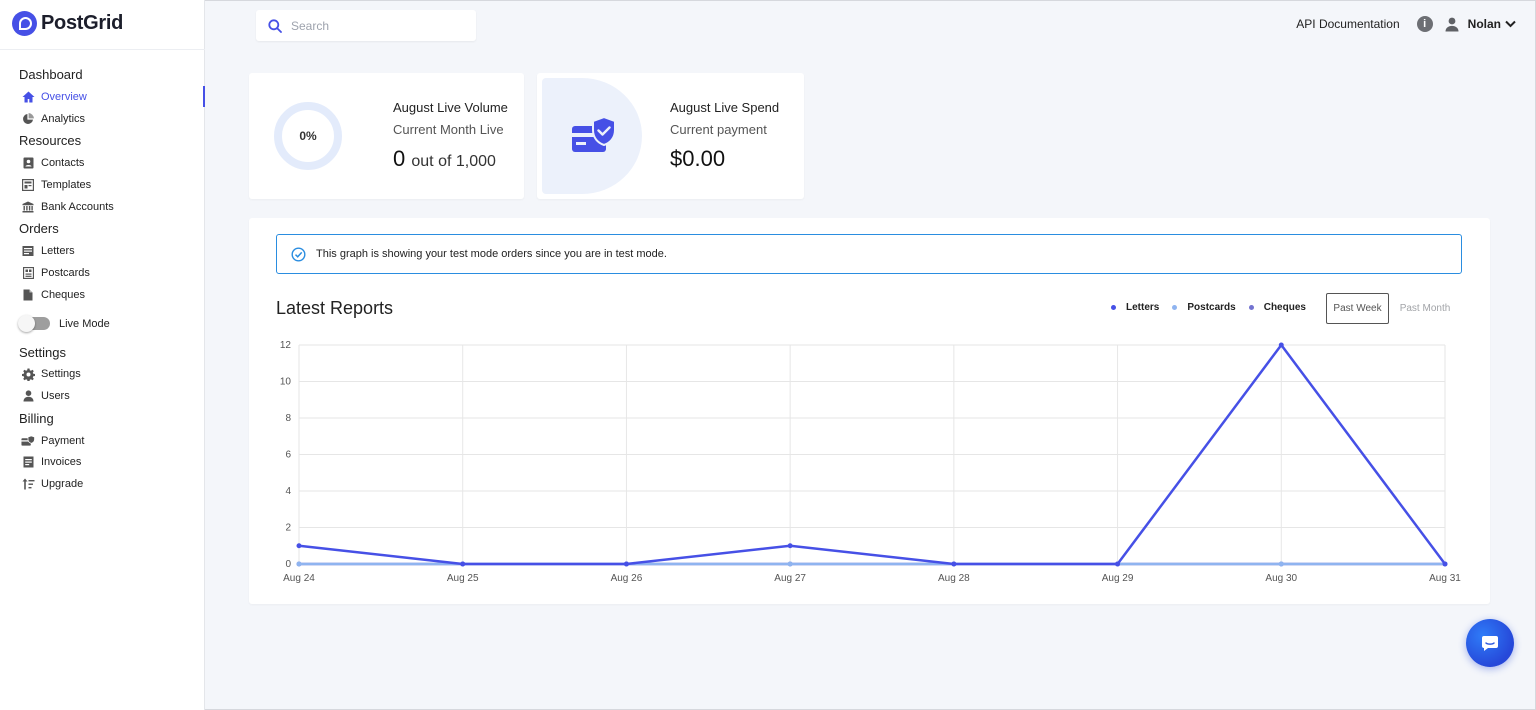  Describe the element at coordinates (102, 251) in the screenshot. I see `sidebar-item-letters: Letters` at that location.